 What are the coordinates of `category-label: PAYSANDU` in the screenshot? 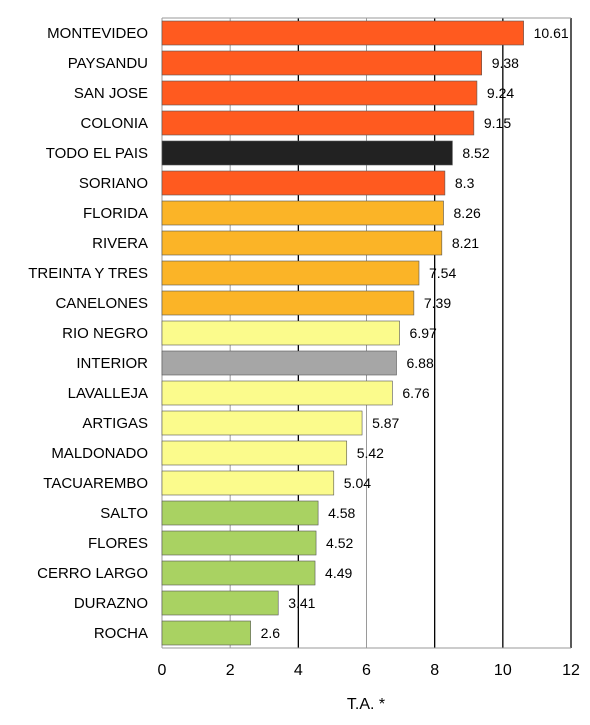 It's located at (108, 63).